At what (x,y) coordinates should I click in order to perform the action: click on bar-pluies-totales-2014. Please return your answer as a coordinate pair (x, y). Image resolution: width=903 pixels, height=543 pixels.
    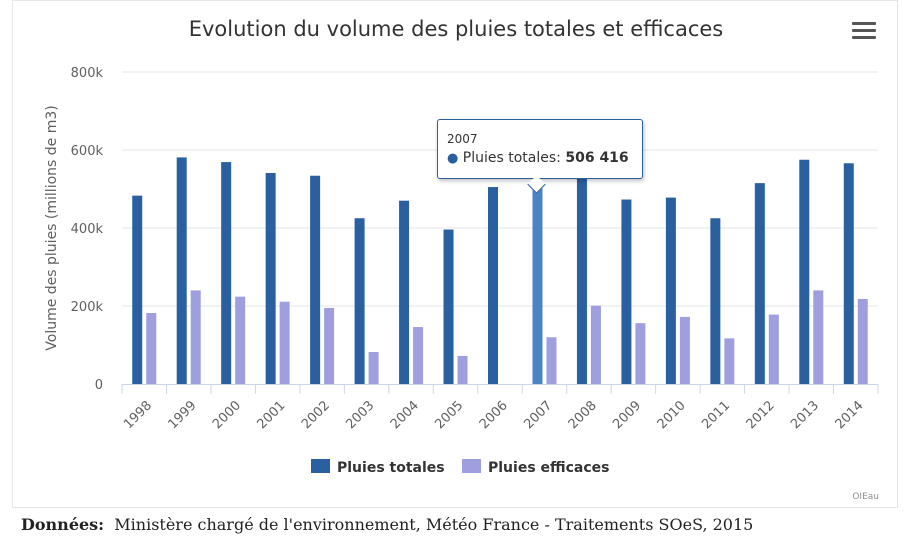
    Looking at the image, I should click on (848, 273).